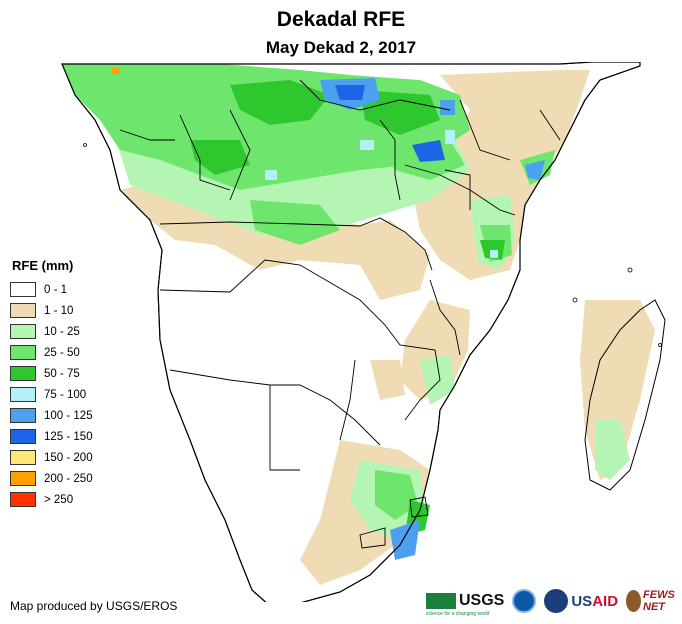 The image size is (682, 624). I want to click on usgs-wave-icon: science for a changing world, so click(457, 605).